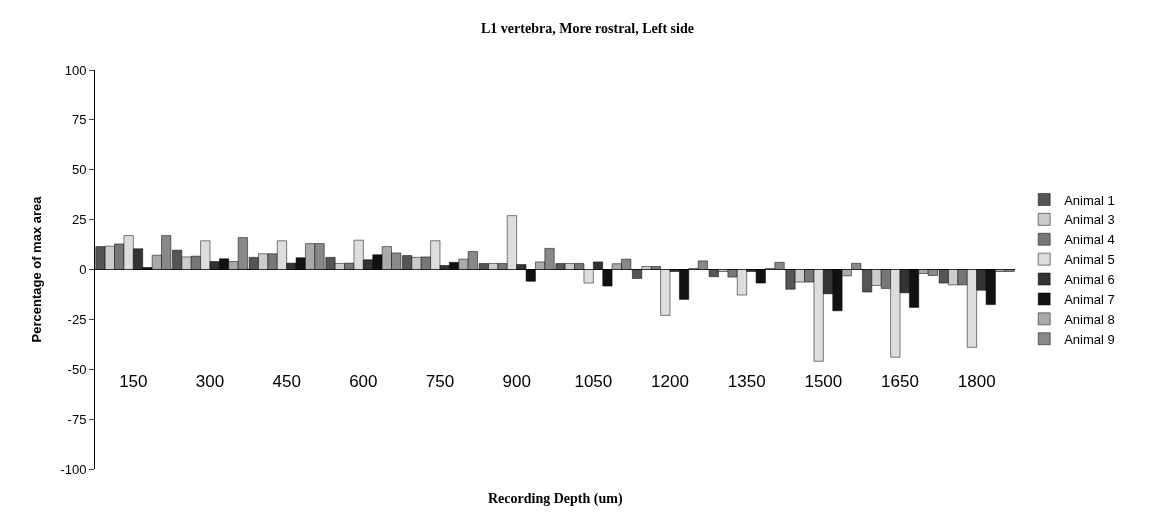 The image size is (1175, 524). I want to click on x-tick-label: 1800, so click(976, 382).